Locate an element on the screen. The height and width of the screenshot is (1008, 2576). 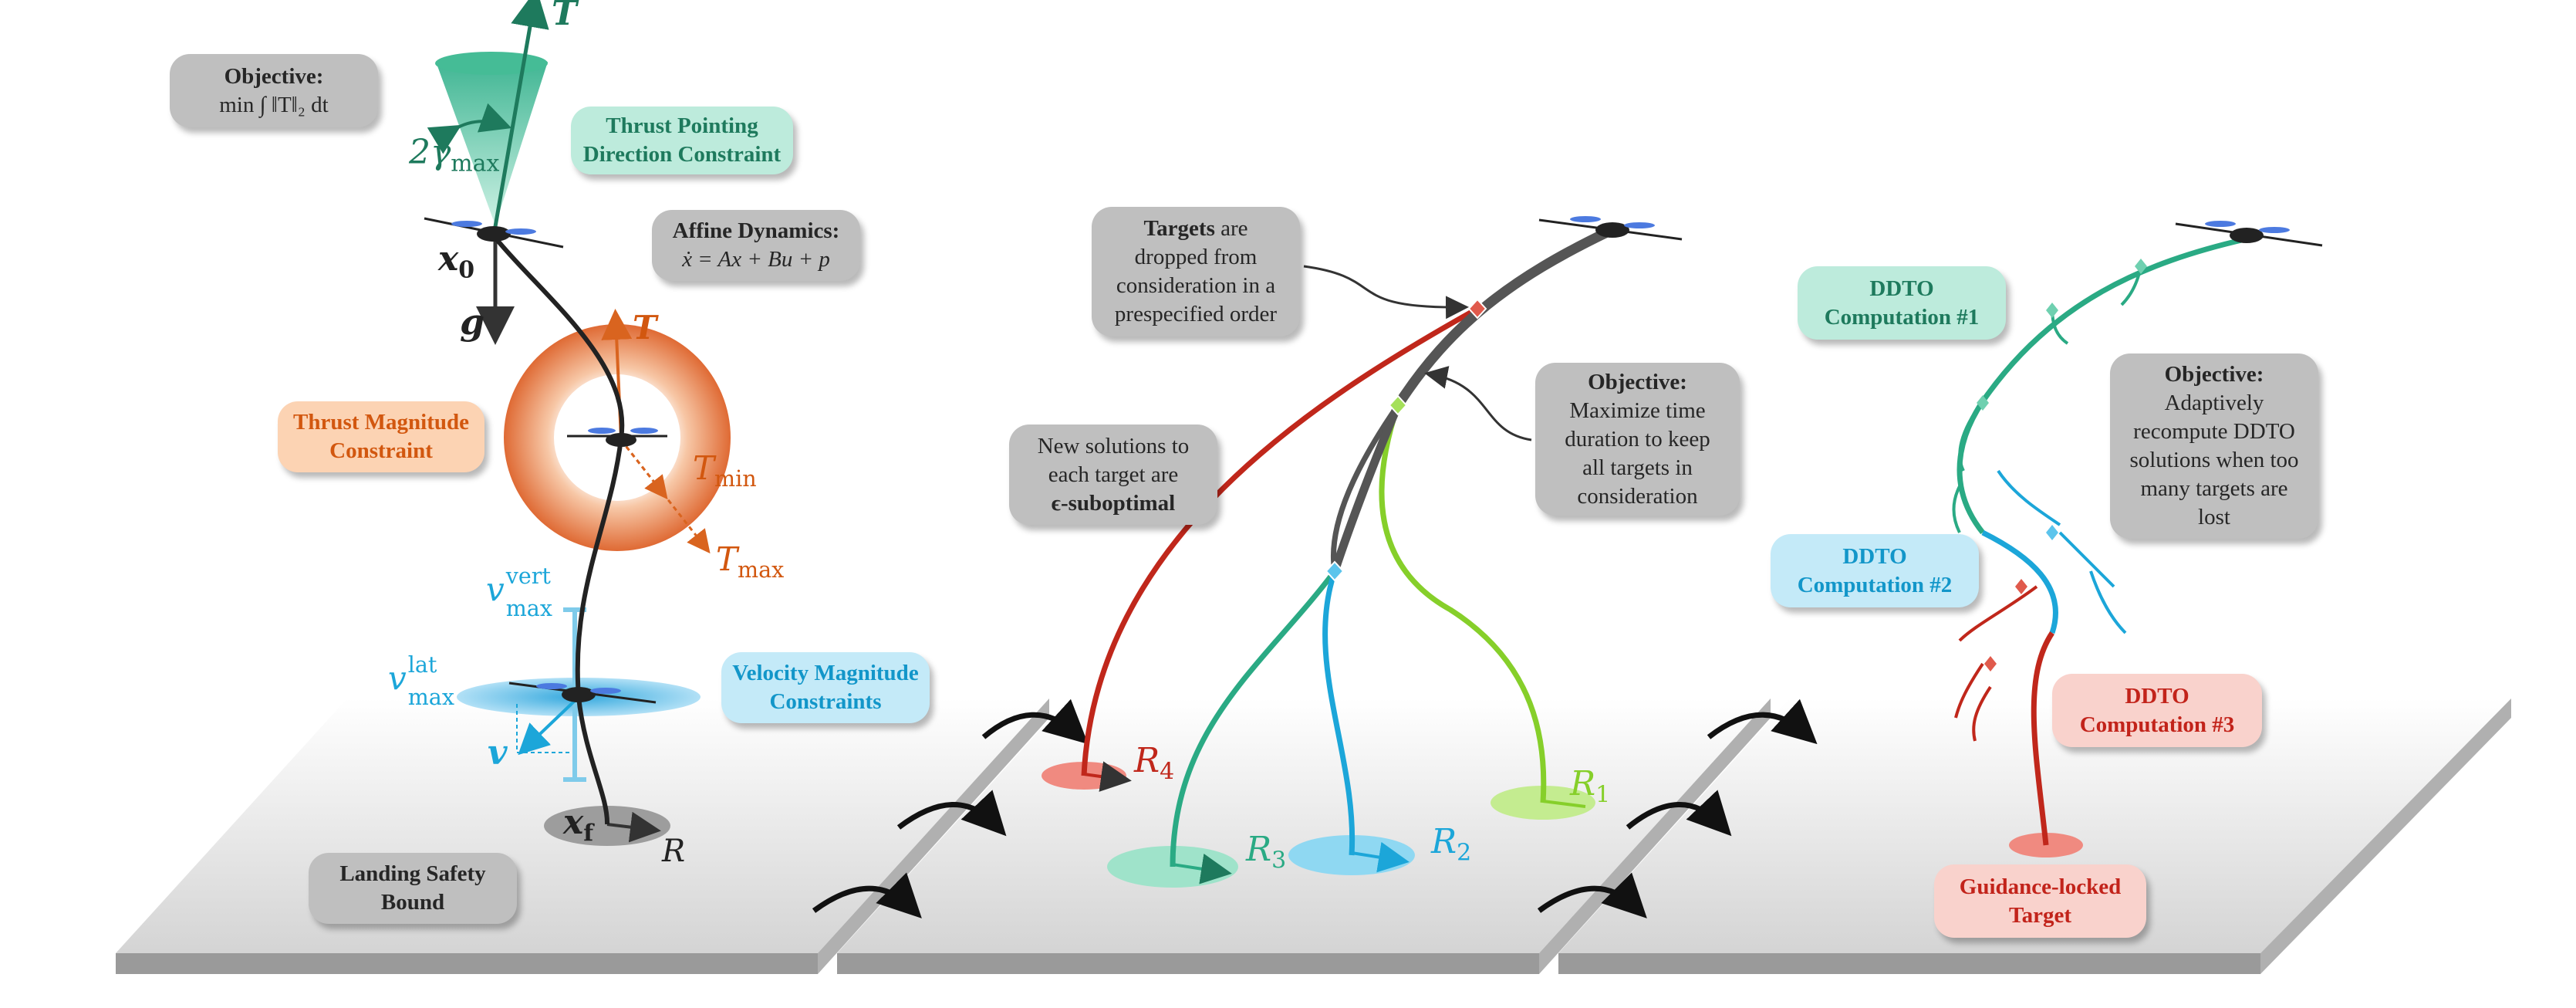
objective3-title: Objective: is located at coordinates (2214, 374).